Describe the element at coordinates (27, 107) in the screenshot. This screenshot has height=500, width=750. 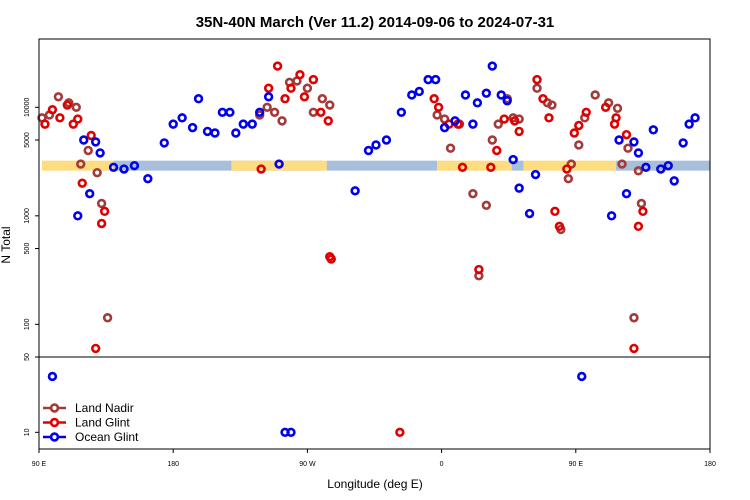
I see `y-tick-label: 10000` at that location.